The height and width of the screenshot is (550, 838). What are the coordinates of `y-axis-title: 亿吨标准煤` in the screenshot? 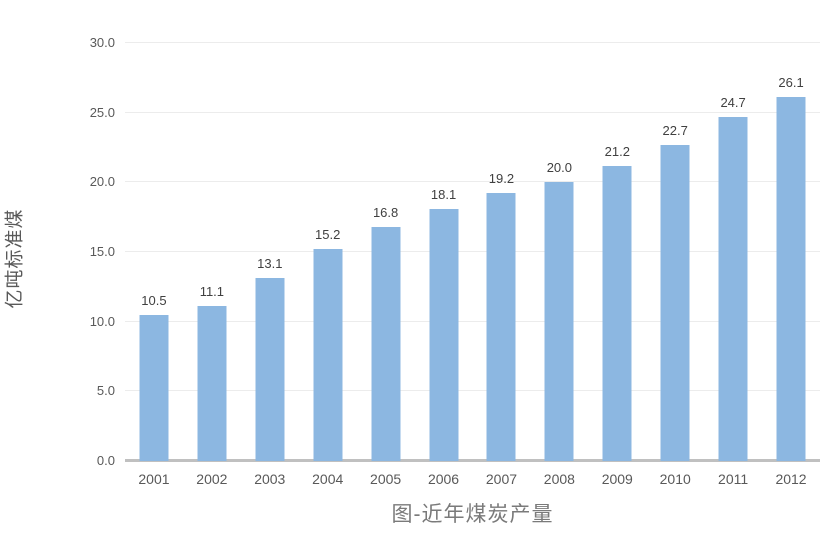 It's located at (15, 258).